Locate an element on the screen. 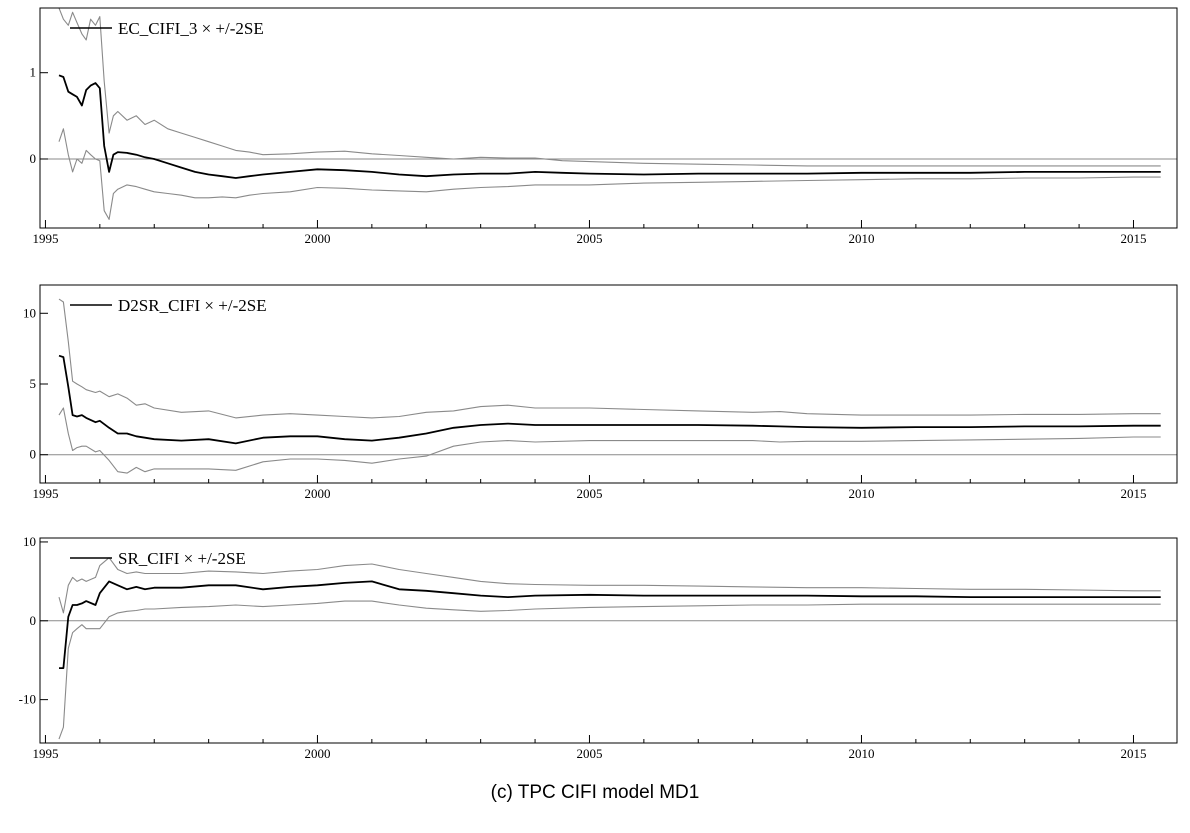  y-tick-label: 1 is located at coordinates (33, 72).